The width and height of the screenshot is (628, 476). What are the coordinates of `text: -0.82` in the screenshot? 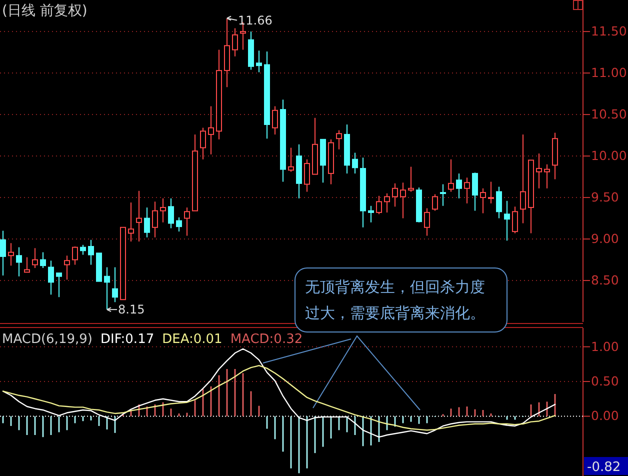 It's located at (604, 467).